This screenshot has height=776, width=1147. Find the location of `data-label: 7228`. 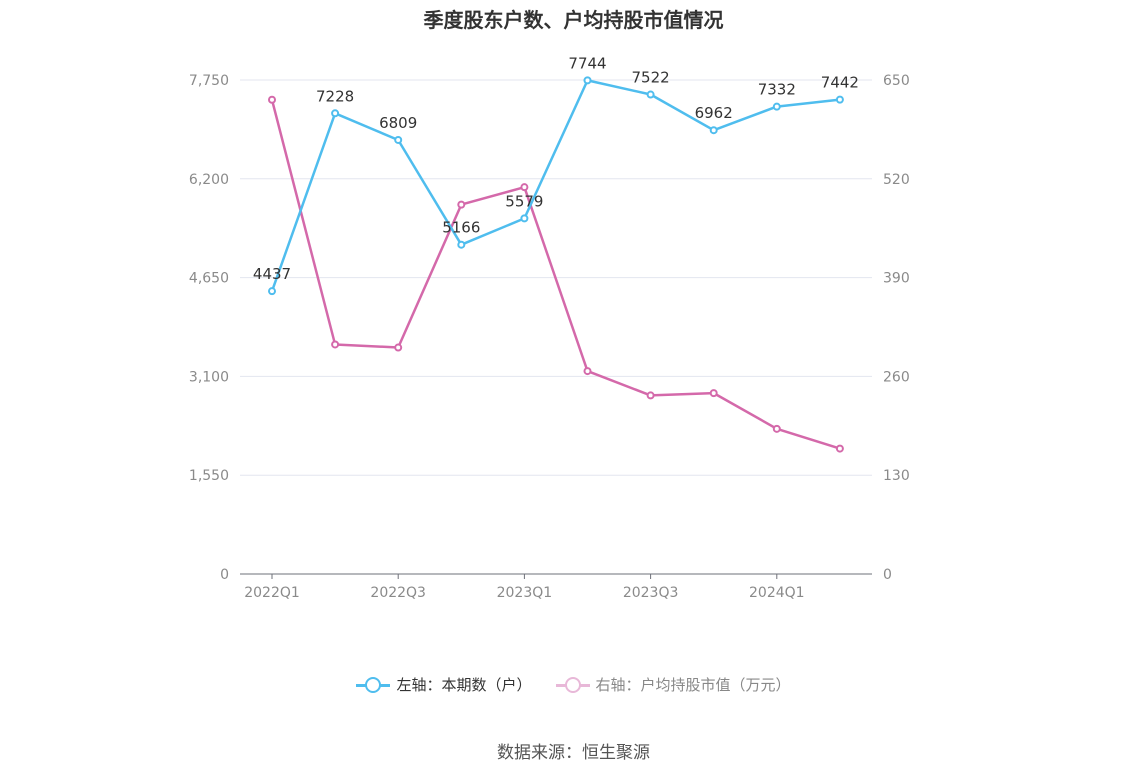

data-label: 7228 is located at coordinates (335, 96).